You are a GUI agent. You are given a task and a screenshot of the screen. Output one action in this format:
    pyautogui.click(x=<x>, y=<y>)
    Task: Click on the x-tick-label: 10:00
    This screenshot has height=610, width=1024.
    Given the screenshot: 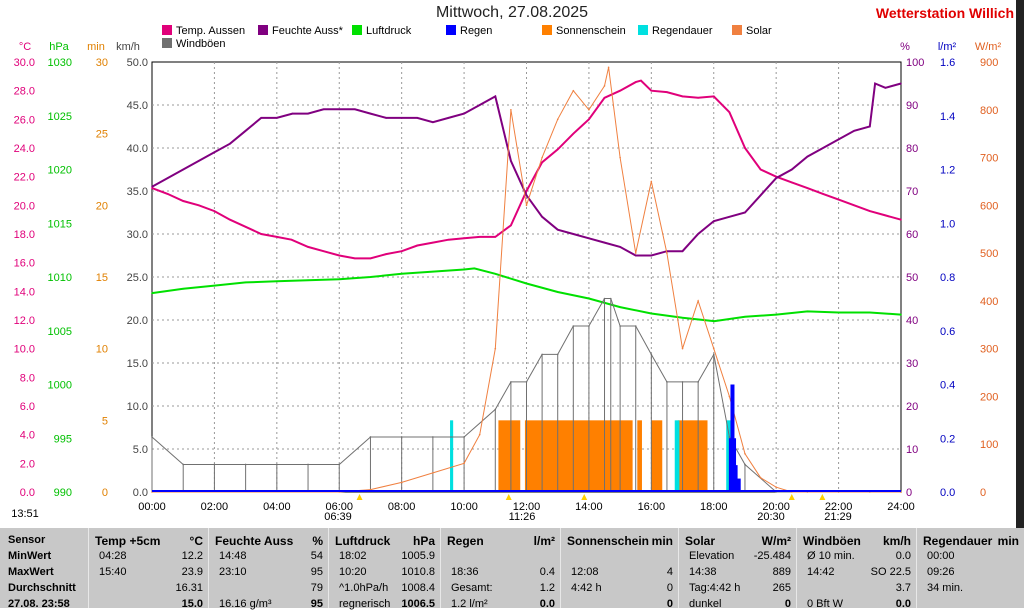 What is the action you would take?
    pyautogui.click(x=464, y=507)
    